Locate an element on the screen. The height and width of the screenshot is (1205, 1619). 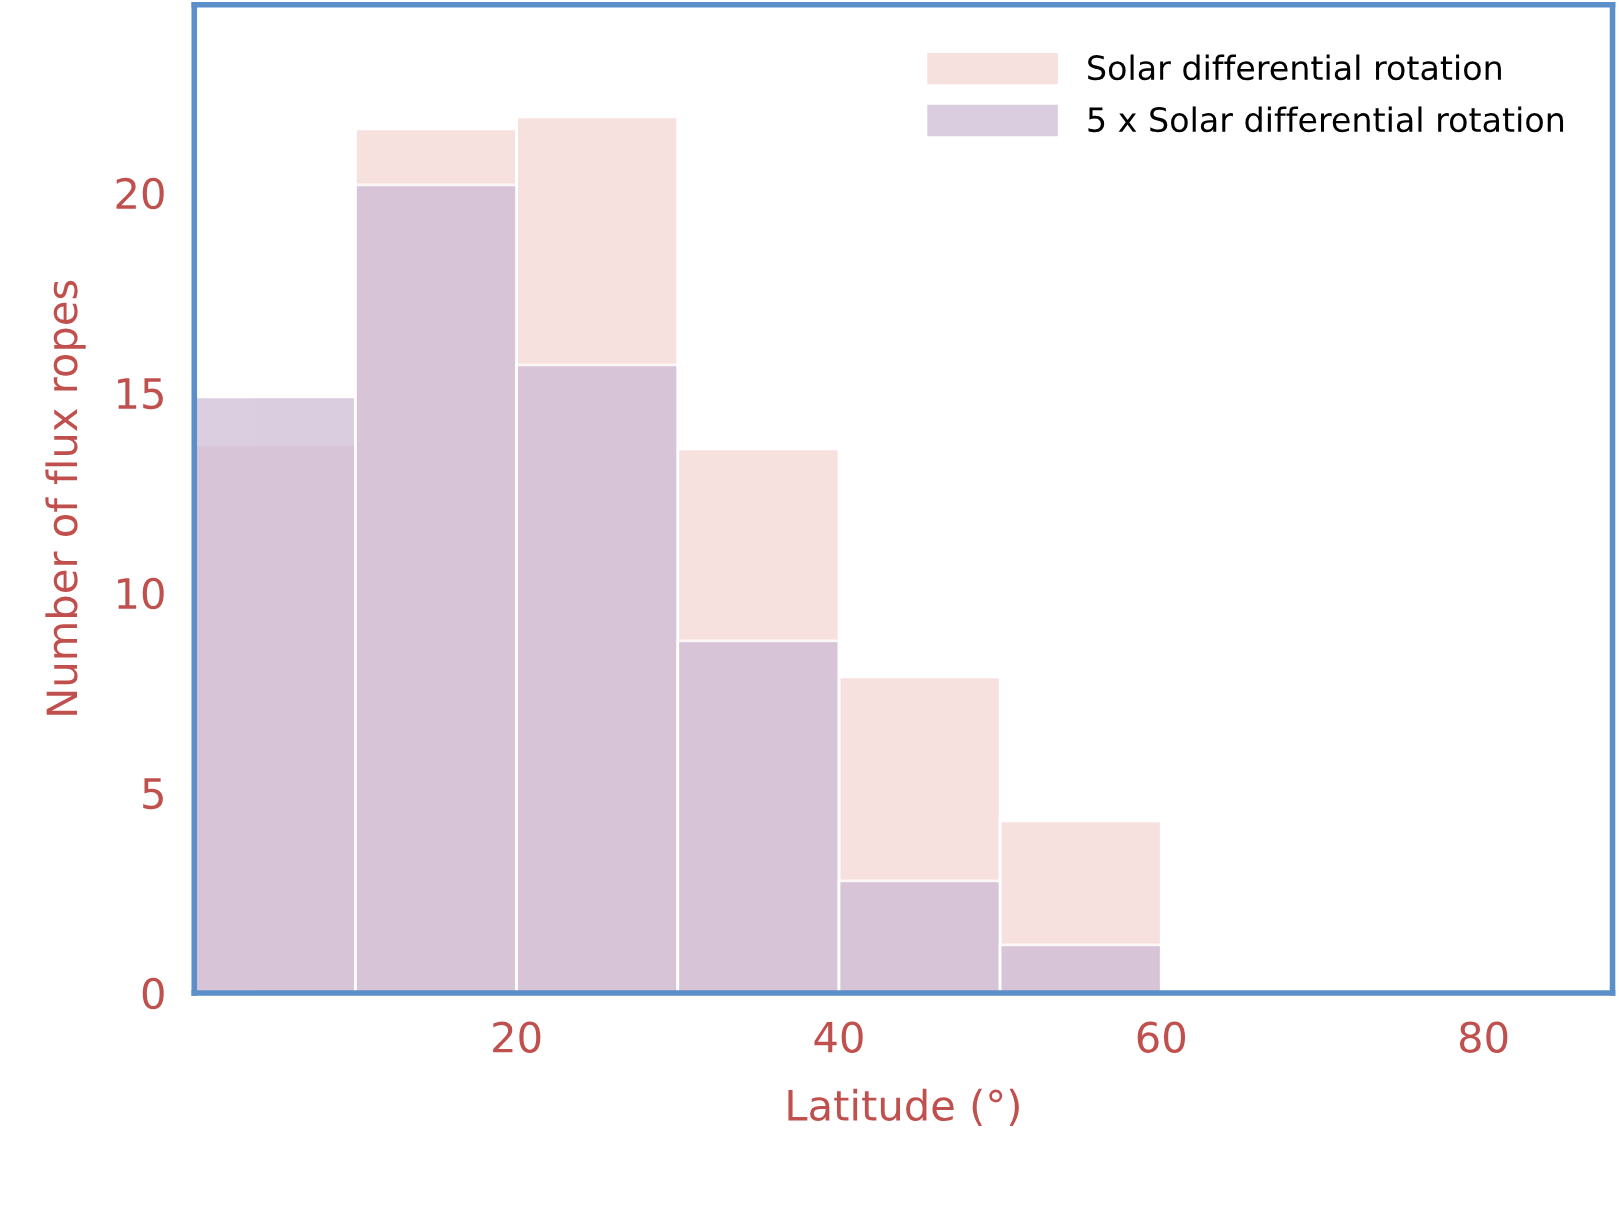
x-tick-label: 60 is located at coordinates (1161, 1037).